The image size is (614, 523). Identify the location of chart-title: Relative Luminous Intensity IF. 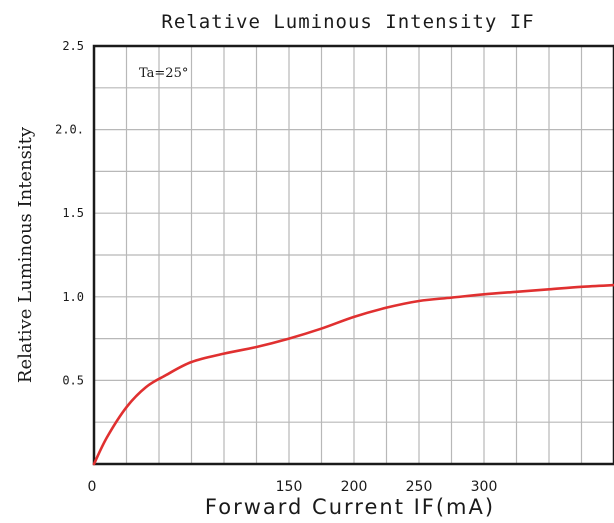
(347, 22).